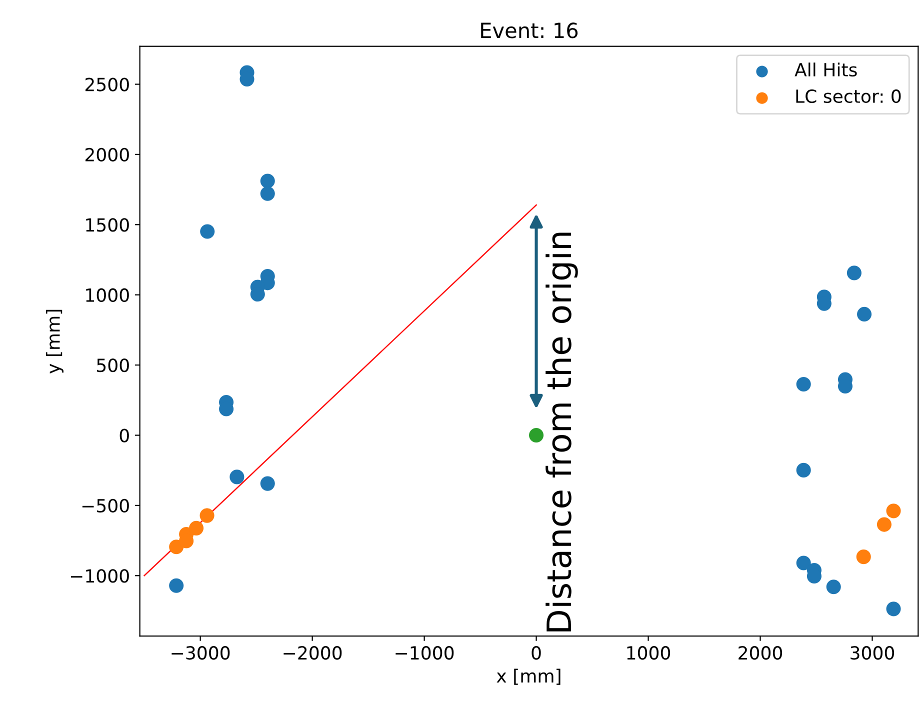 The width and height of the screenshot is (920, 702). Describe the element at coordinates (55, 342) in the screenshot. I see `y-axis-title: y [mm]` at that location.